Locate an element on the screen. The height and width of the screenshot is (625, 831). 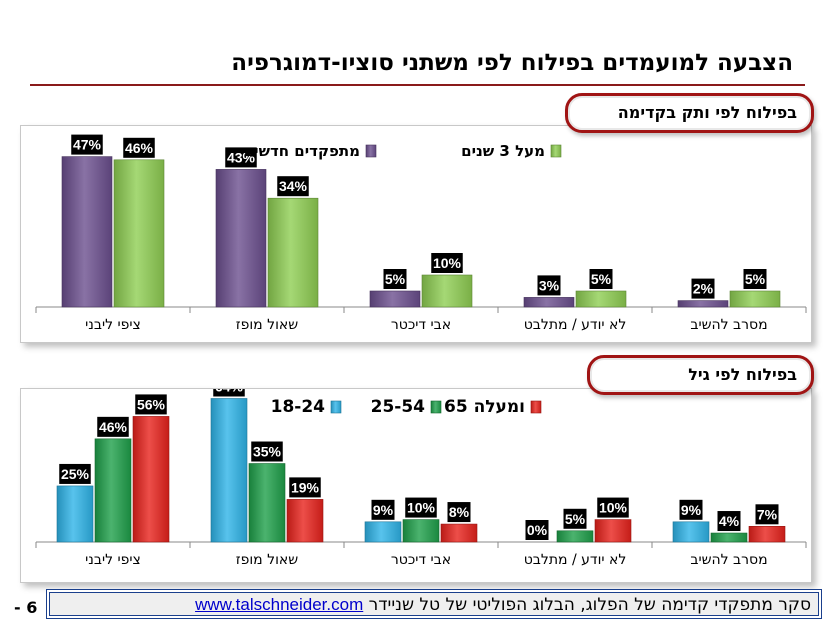
data-label: 0% is located at coordinates (537, 530).